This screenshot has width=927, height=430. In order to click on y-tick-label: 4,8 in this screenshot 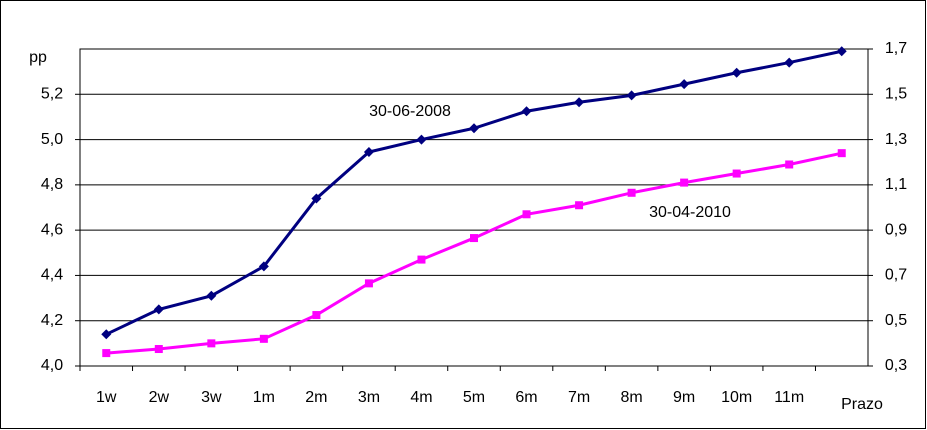, I will do `click(52, 184)`.